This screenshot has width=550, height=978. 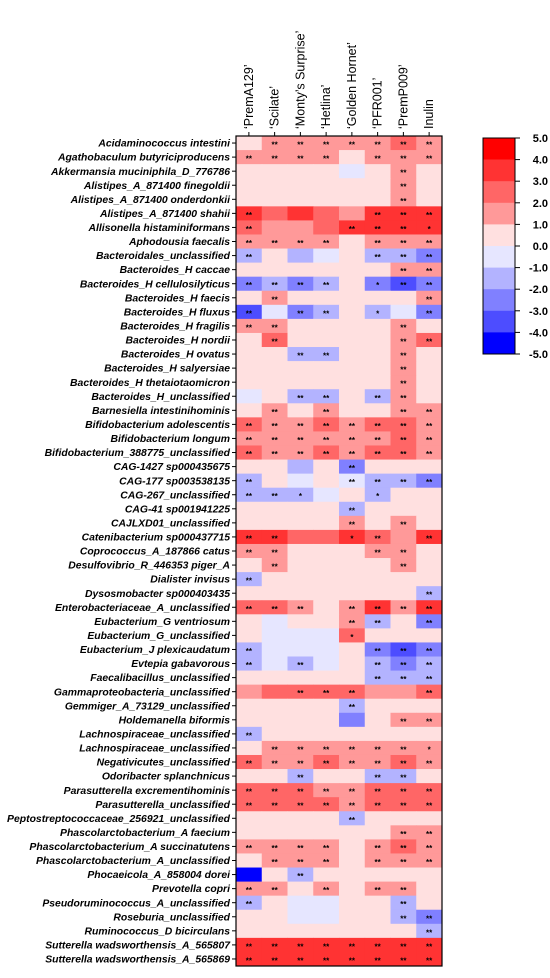 What do you see at coordinates (429, 114) in the screenshot?
I see `column-label: Inulin` at bounding box center [429, 114].